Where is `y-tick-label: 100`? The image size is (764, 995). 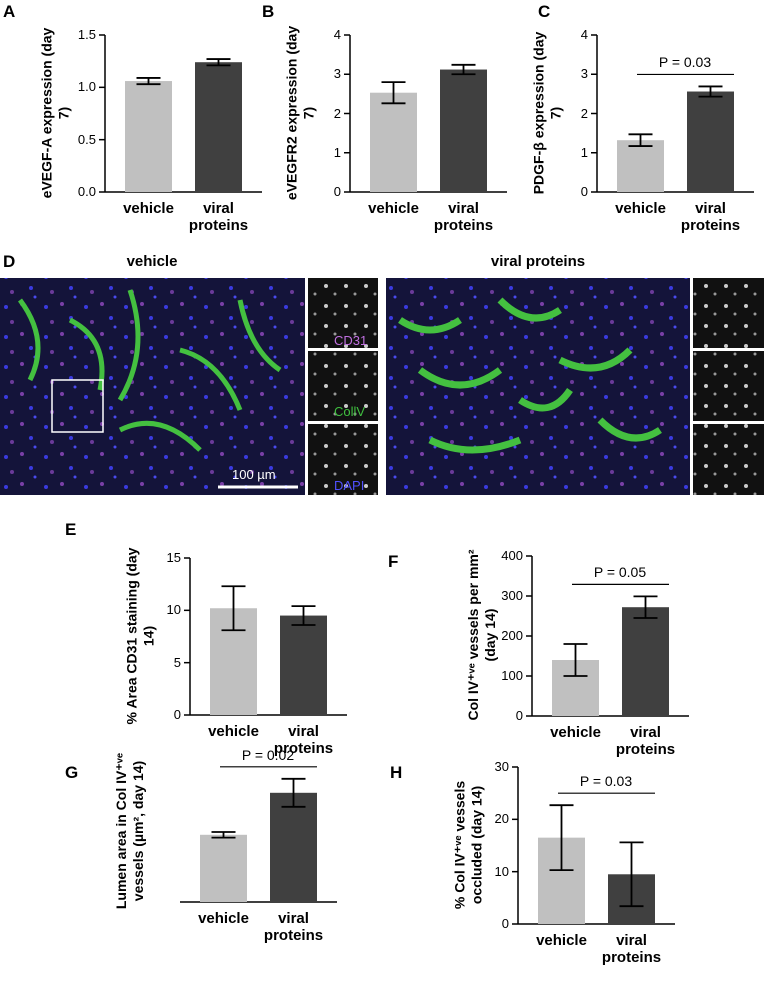
y-tick-label: 100 is located at coordinates (512, 675).